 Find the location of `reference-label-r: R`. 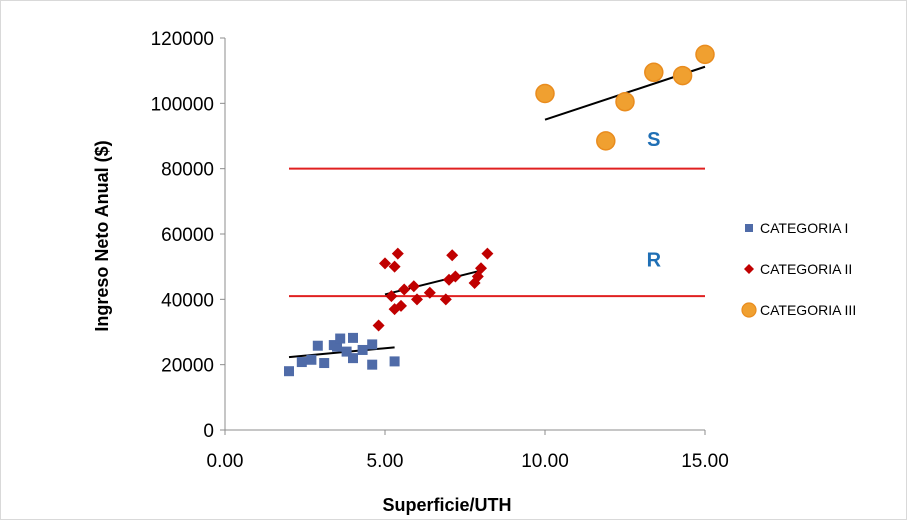

reference-label-r: R is located at coordinates (654, 261).